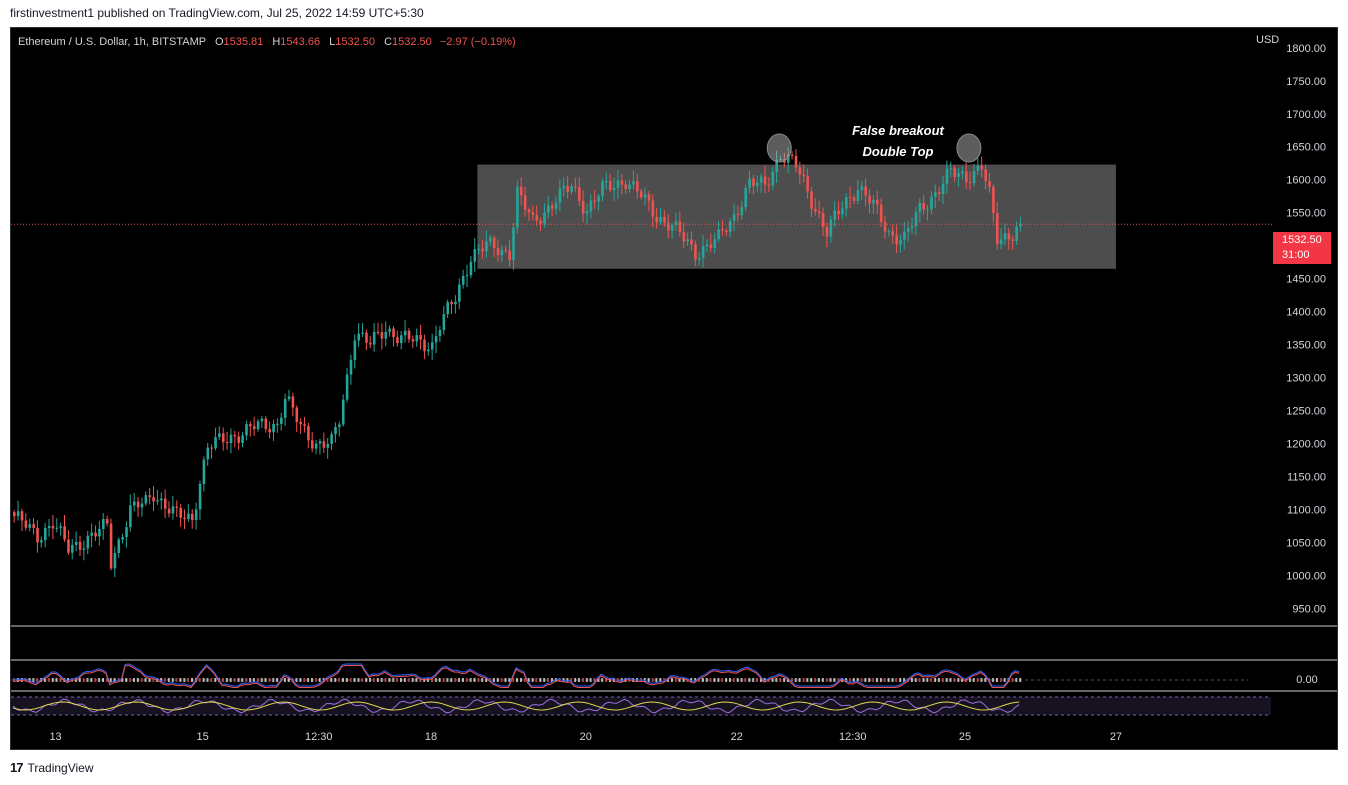 The image size is (1348, 785). What do you see at coordinates (388, 42) in the screenshot?
I see `close-label: C` at bounding box center [388, 42].